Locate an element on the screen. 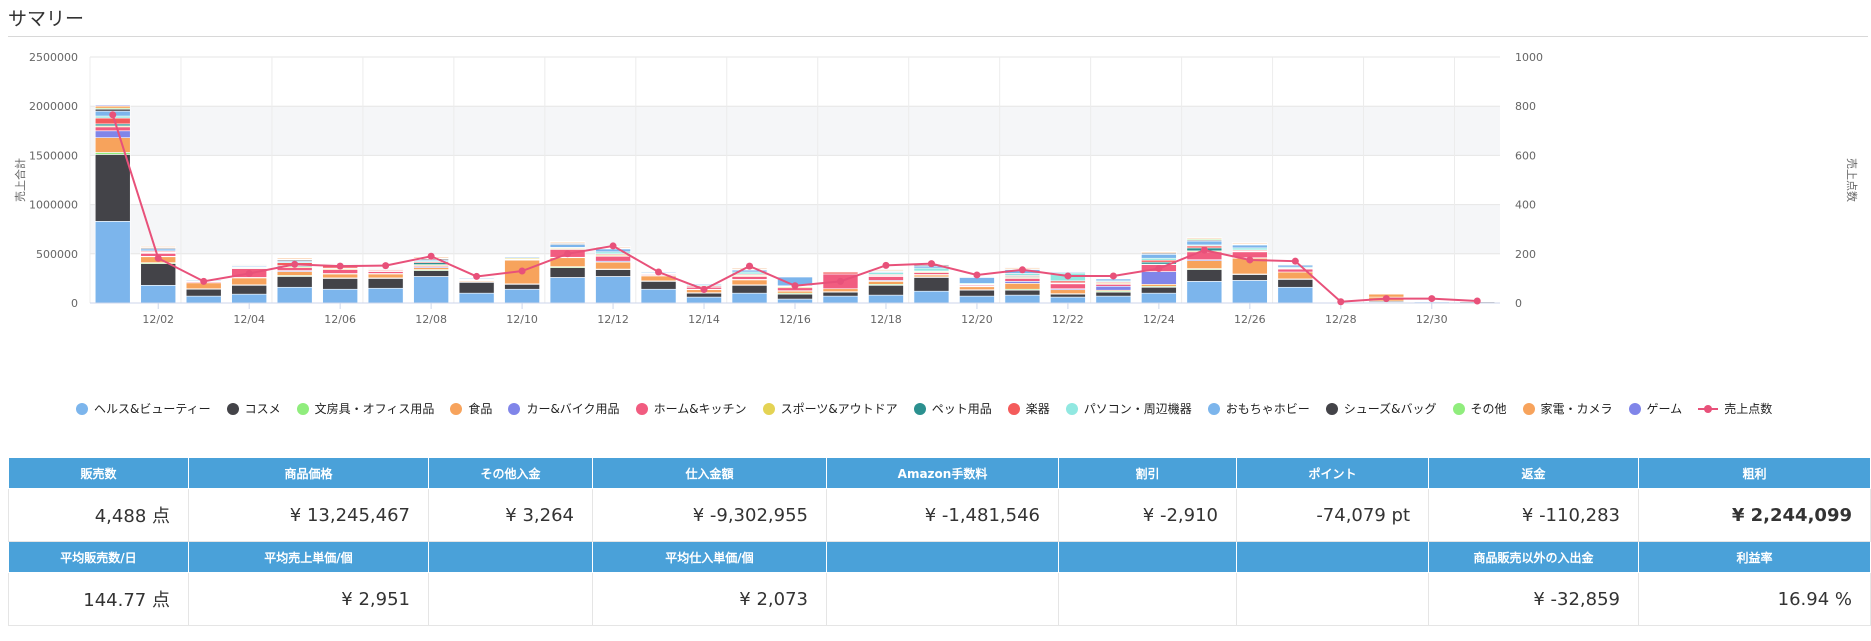  y-left-tick-label: 0 is located at coordinates (74, 303).